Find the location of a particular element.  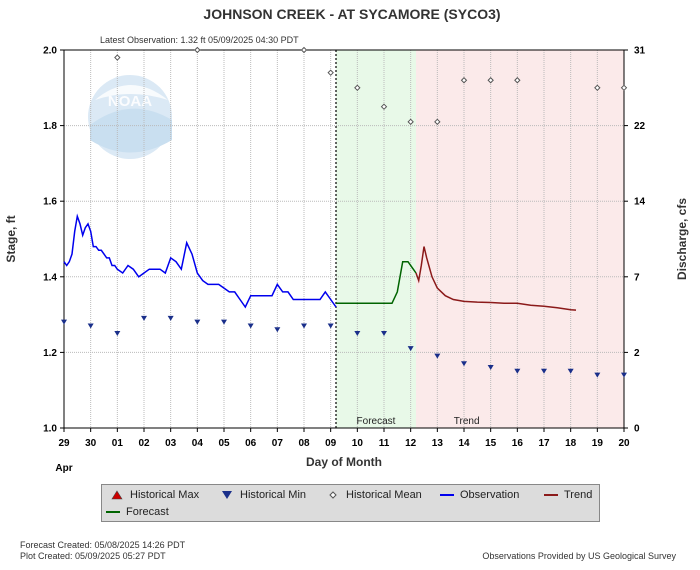

green-line-icon is located at coordinates (113, 512).